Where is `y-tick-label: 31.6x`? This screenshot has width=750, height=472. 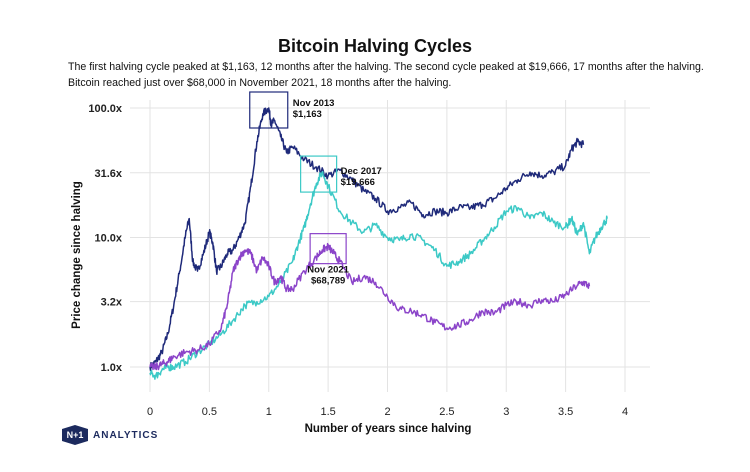 y-tick-label: 31.6x is located at coordinates (108, 174).